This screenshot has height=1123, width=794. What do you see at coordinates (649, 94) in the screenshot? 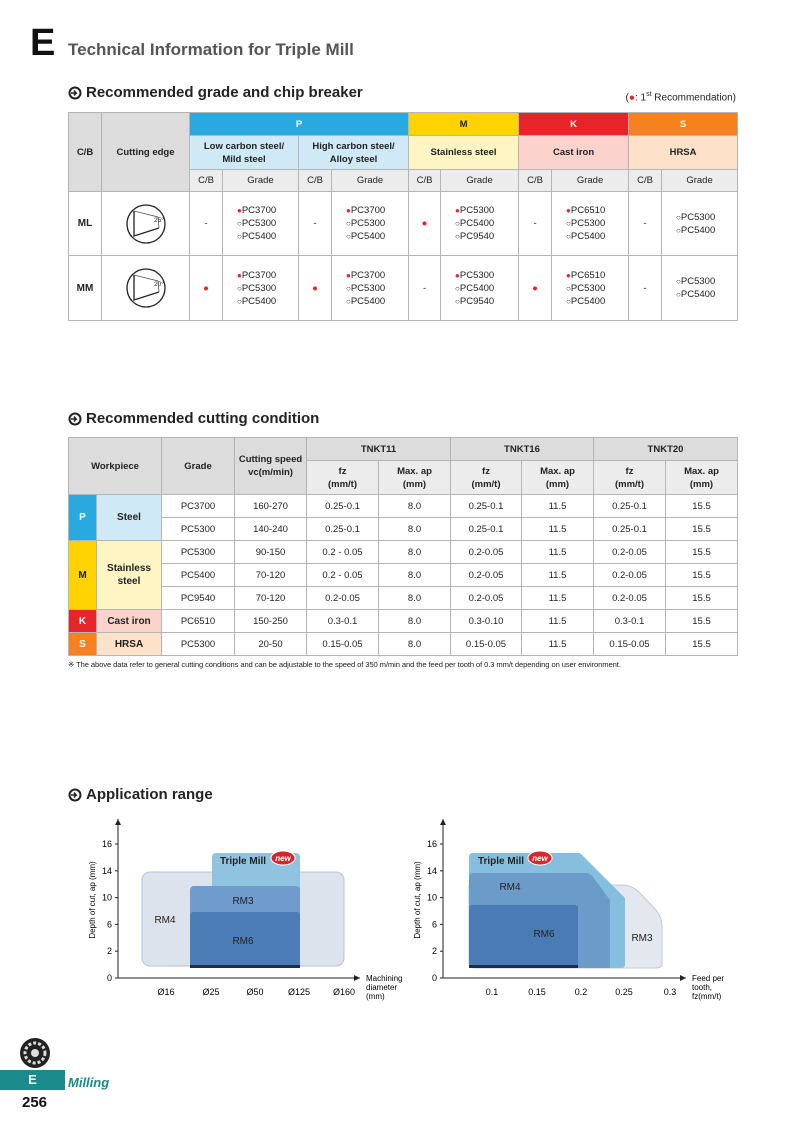
I see `legend-sup: st` at bounding box center [649, 94].